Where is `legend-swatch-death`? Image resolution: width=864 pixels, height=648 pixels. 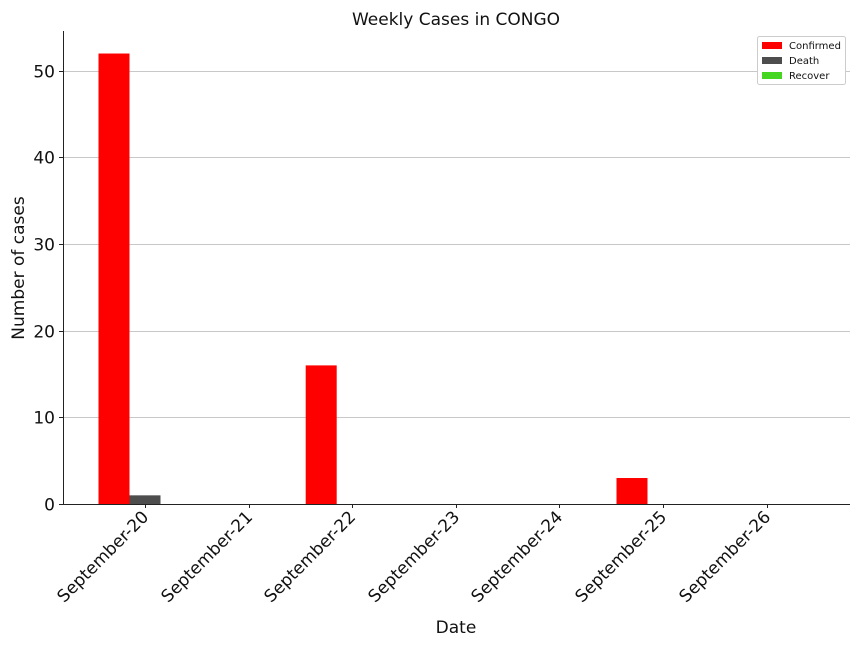 legend-swatch-death is located at coordinates (772, 60).